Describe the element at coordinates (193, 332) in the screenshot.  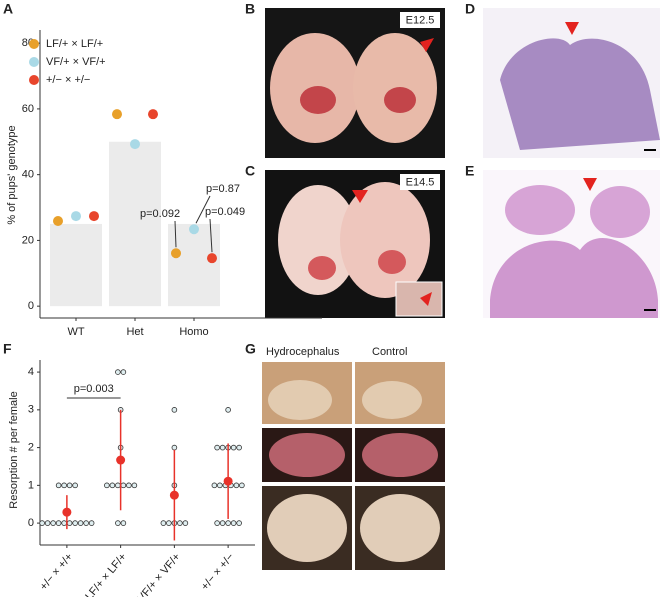
I see `x-tick-label: Homo` at that location.